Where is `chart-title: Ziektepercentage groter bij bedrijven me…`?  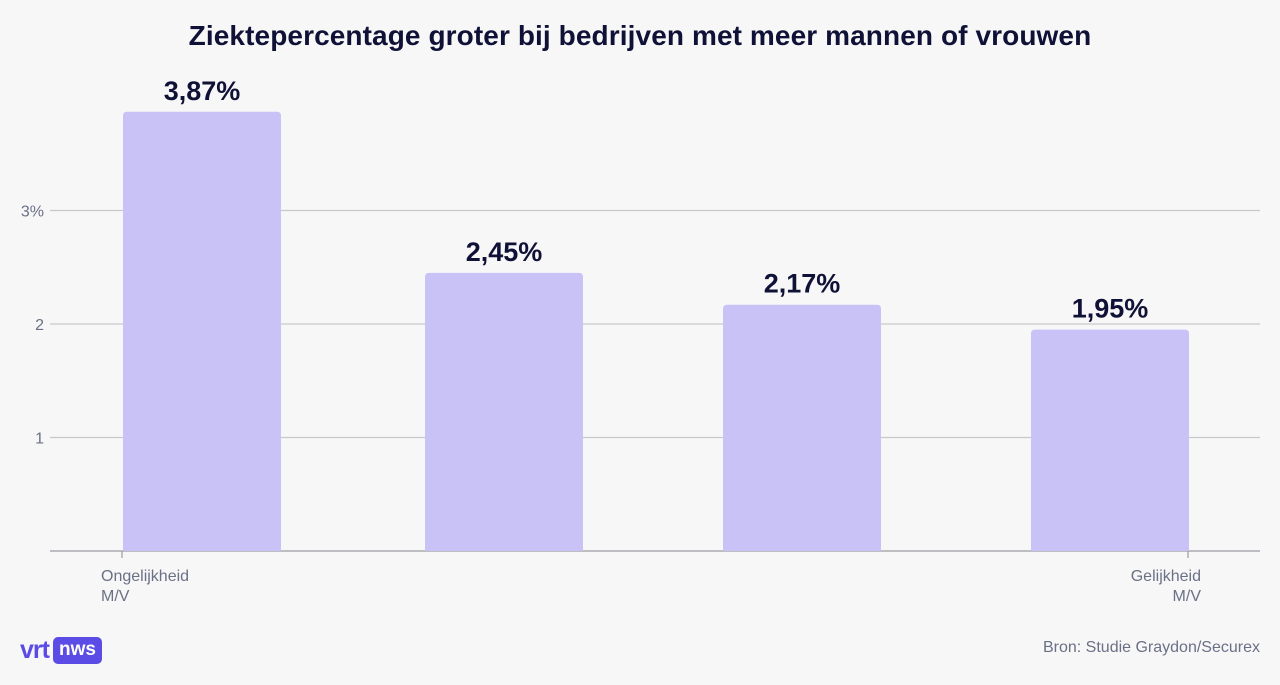 chart-title: Ziektepercentage groter bij bedrijven me… is located at coordinates (640, 35).